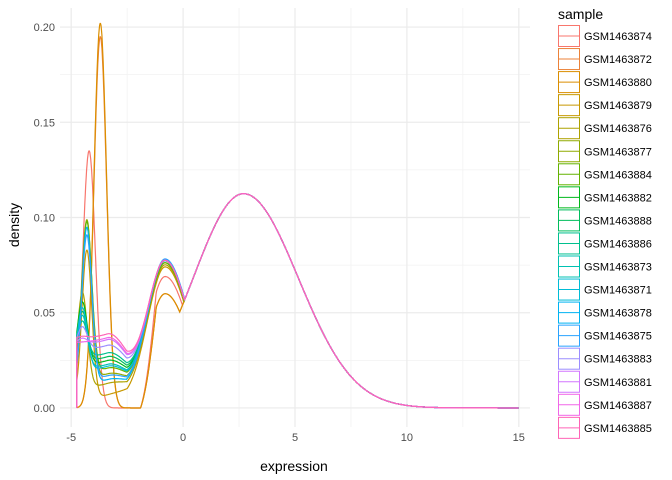 The height and width of the screenshot is (480, 672). Describe the element at coordinates (618, 37) in the screenshot. I see `legend-label: GSM1463874` at that location.